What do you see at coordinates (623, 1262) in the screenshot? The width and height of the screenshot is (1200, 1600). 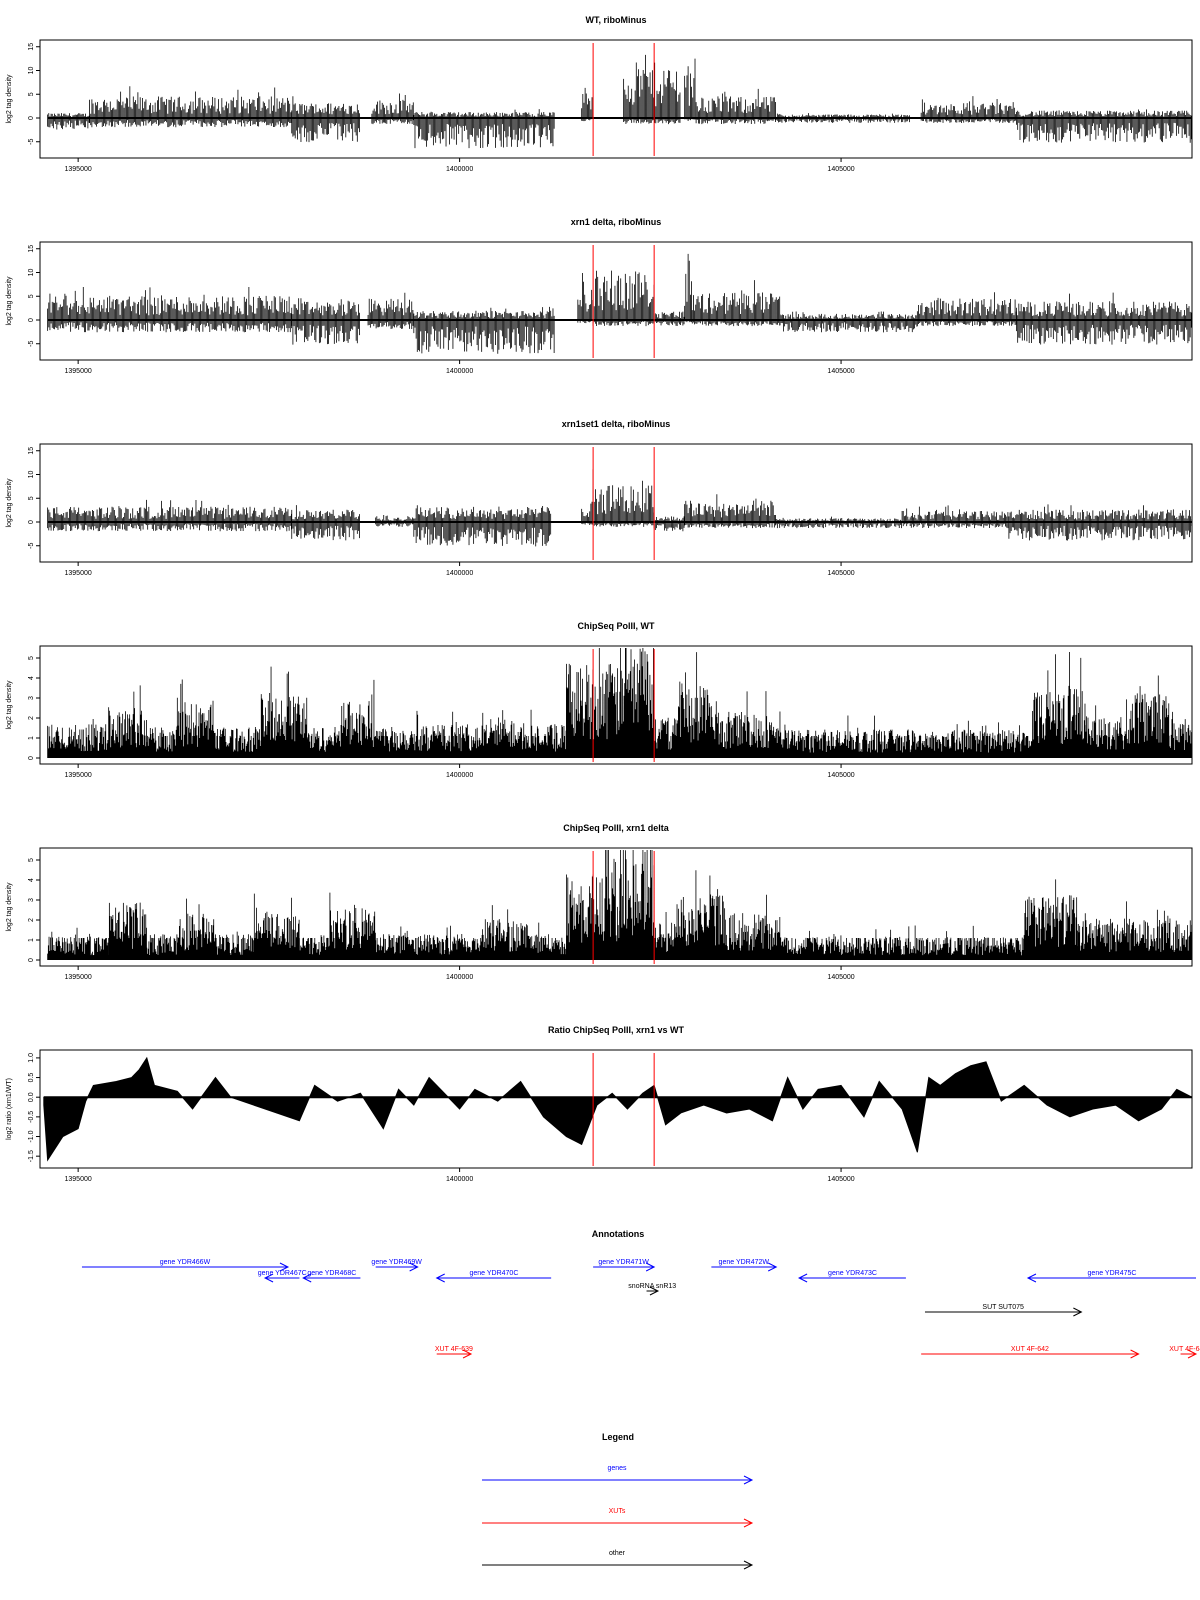 I see `feature-label: gene YDR471W` at bounding box center [623, 1262].